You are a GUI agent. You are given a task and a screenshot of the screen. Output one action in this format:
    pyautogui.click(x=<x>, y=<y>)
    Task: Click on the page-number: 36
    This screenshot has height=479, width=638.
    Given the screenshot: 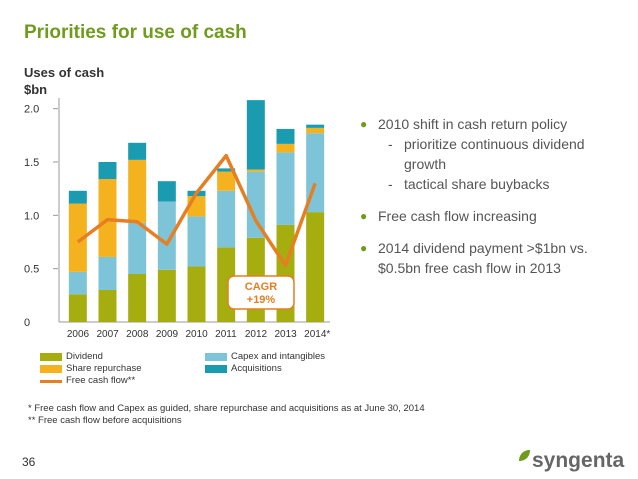 What is the action you would take?
    pyautogui.click(x=29, y=462)
    